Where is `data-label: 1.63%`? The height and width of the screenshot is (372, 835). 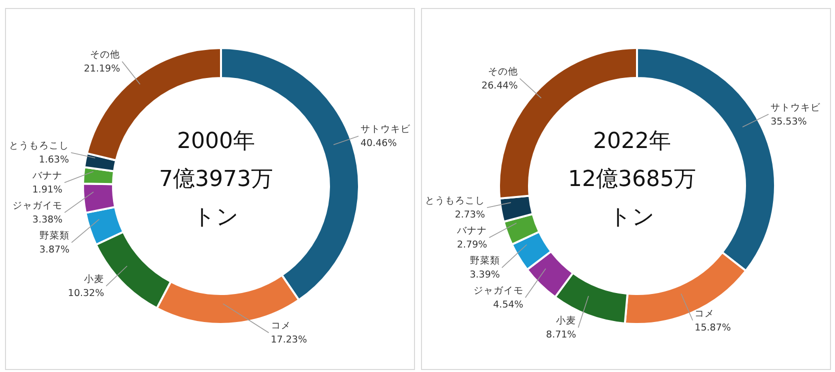 data-label: 1.63% is located at coordinates (53, 160).